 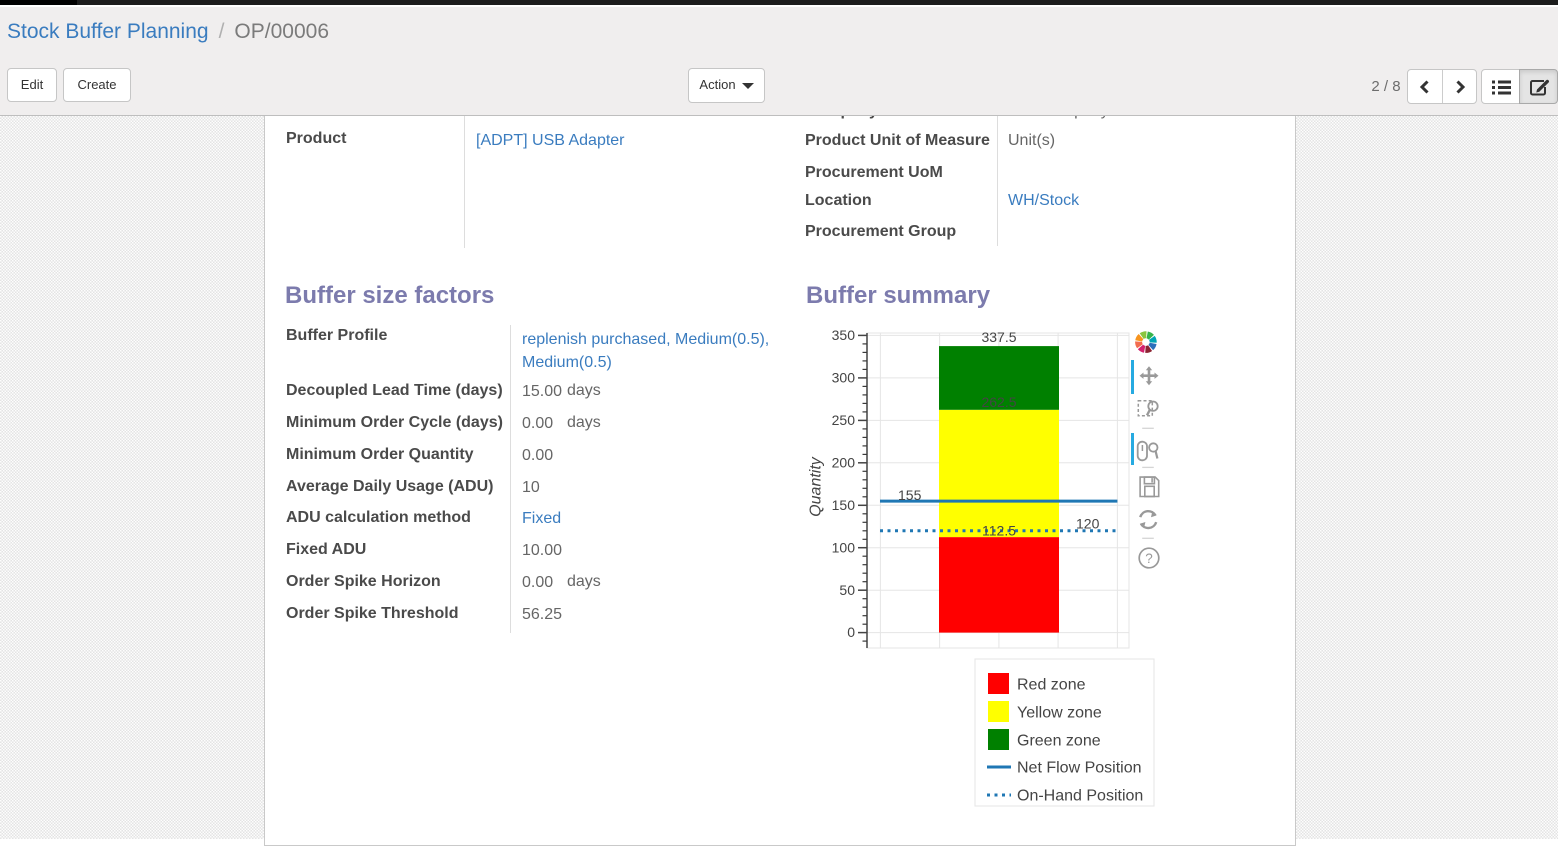 What do you see at coordinates (1059, 713) in the screenshot?
I see `svg-text: Yellow zone` at bounding box center [1059, 713].